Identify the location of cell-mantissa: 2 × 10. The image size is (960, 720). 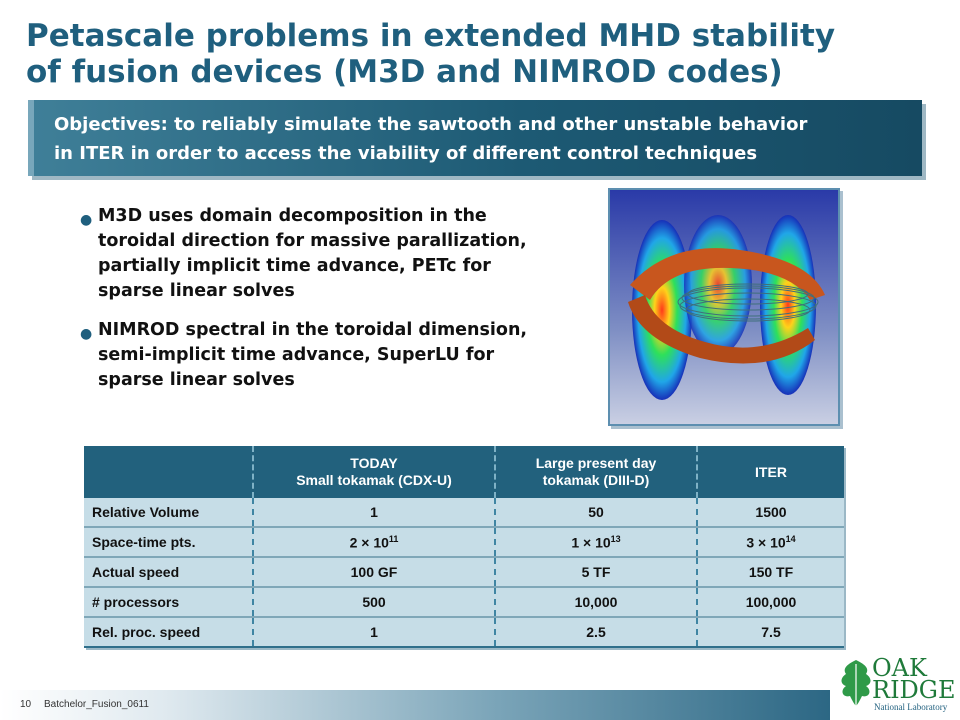
(369, 542).